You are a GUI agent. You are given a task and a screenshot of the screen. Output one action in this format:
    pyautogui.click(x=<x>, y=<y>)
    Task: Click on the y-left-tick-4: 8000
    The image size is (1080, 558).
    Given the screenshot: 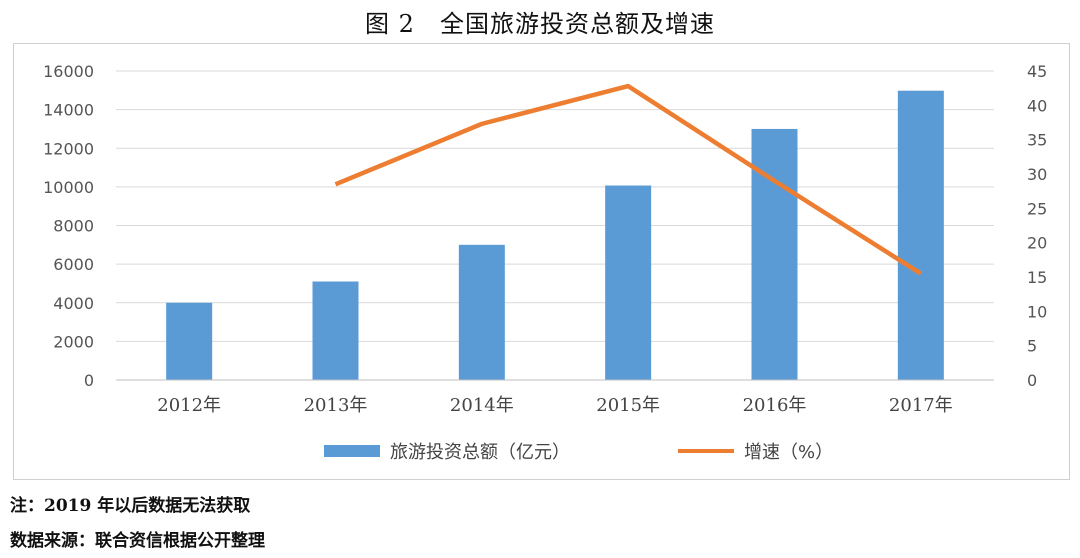 What is the action you would take?
    pyautogui.click(x=73, y=226)
    